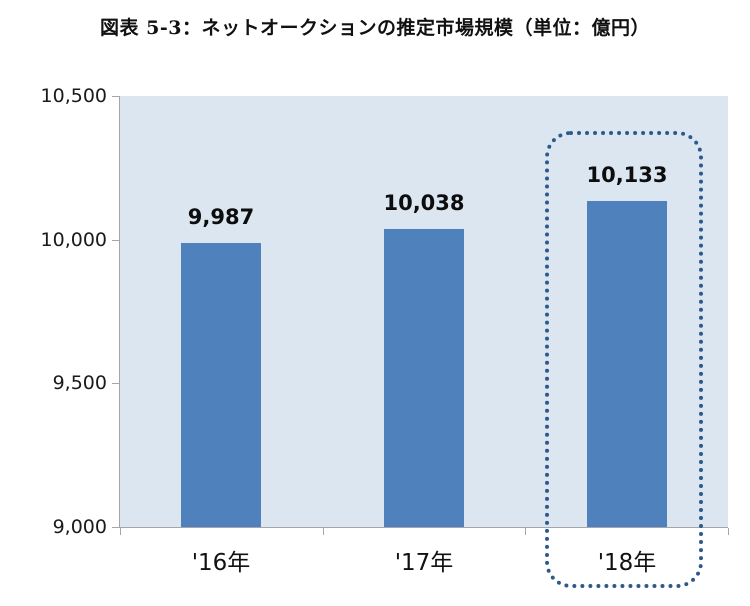  Describe the element at coordinates (420, 527) in the screenshot. I see `x-axis` at that location.